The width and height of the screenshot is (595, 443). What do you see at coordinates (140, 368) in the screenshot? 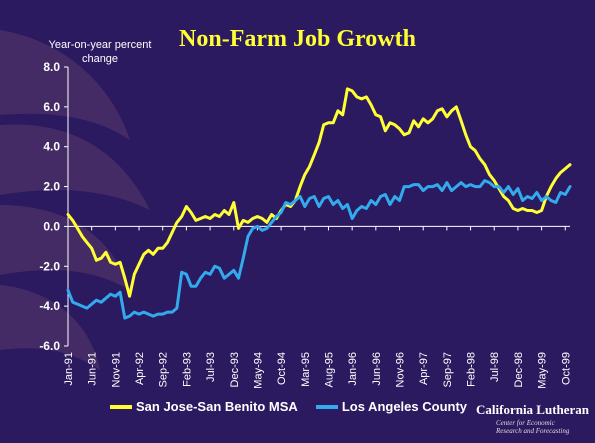
I see `x-tick-label: Apr-92` at bounding box center [140, 368].